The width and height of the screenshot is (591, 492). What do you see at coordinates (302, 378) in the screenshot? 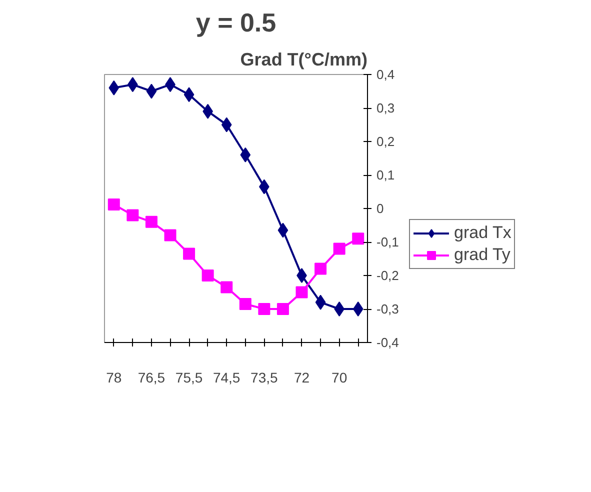
I see `x-tick-label: 72` at bounding box center [302, 378].